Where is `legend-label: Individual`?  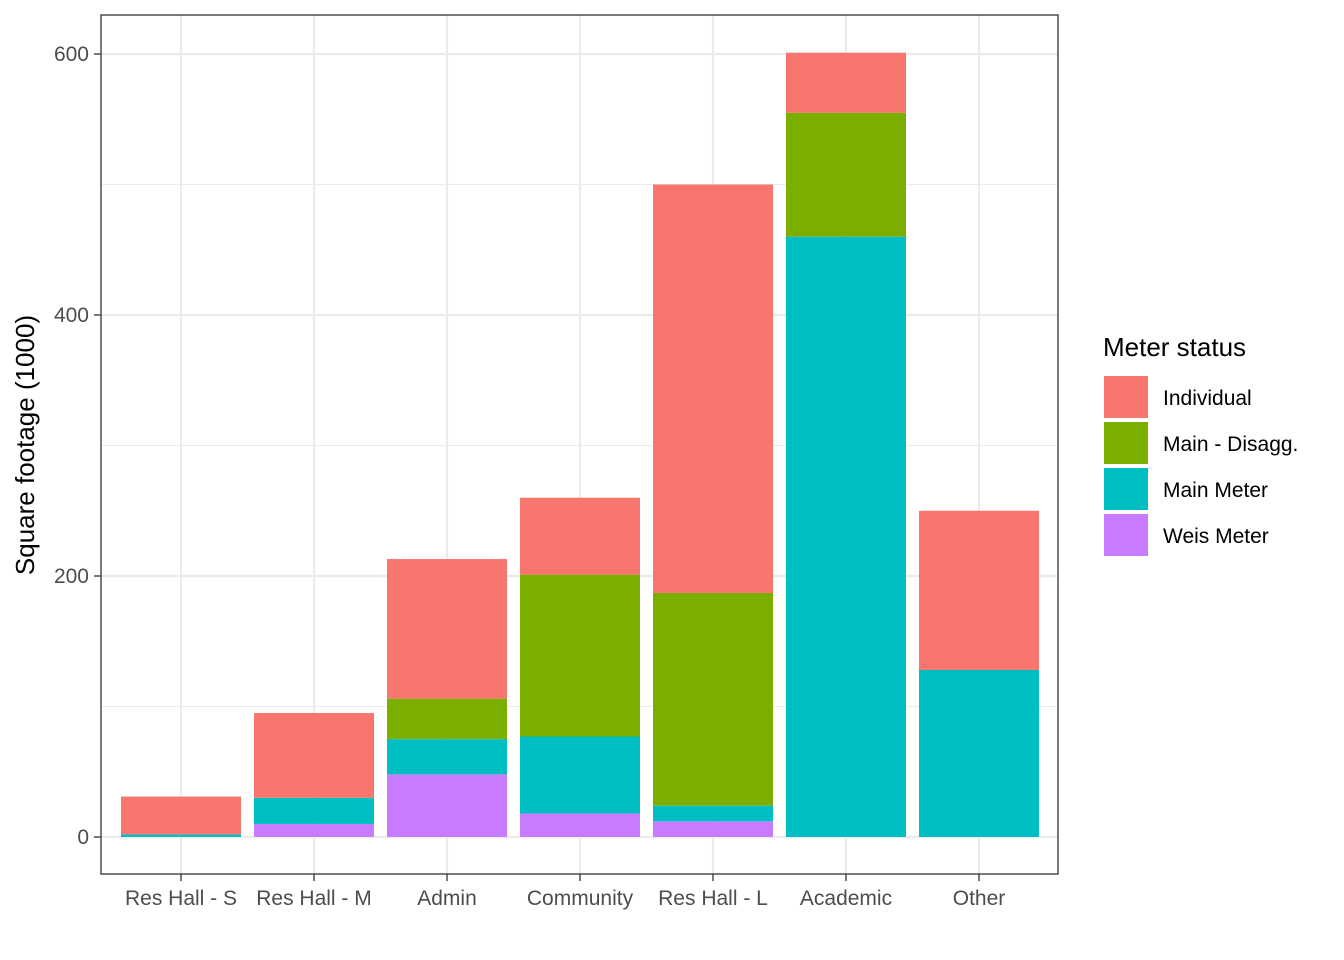
legend-label: Individual is located at coordinates (1207, 398).